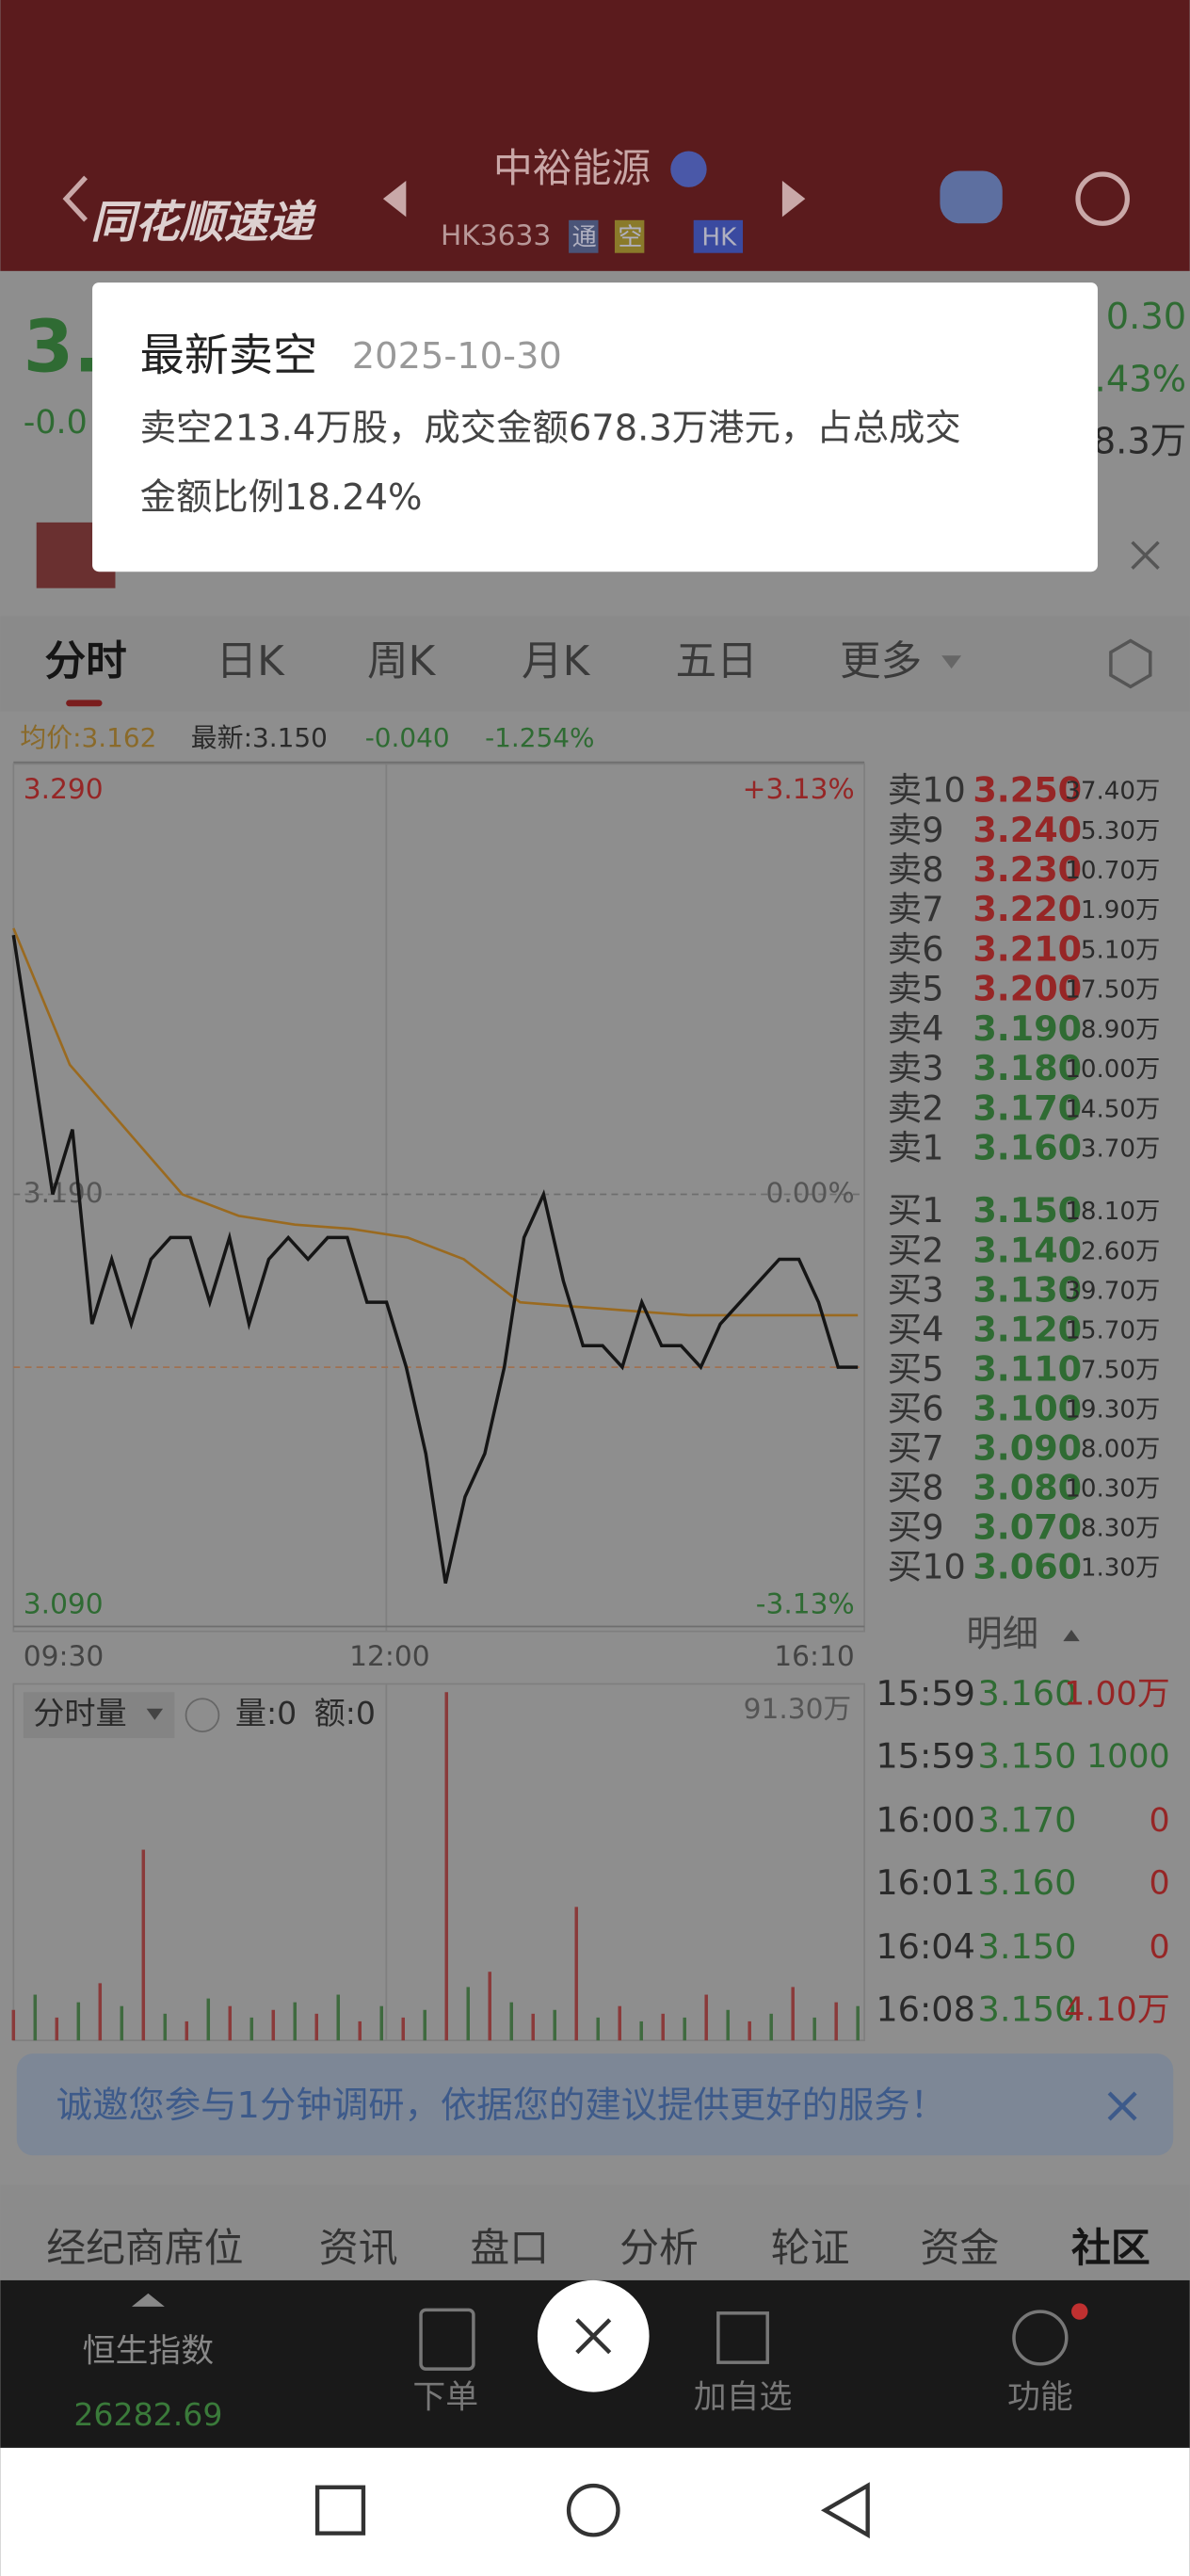  Describe the element at coordinates (407, 737) in the screenshot. I see `info-change: -0.040` at that location.